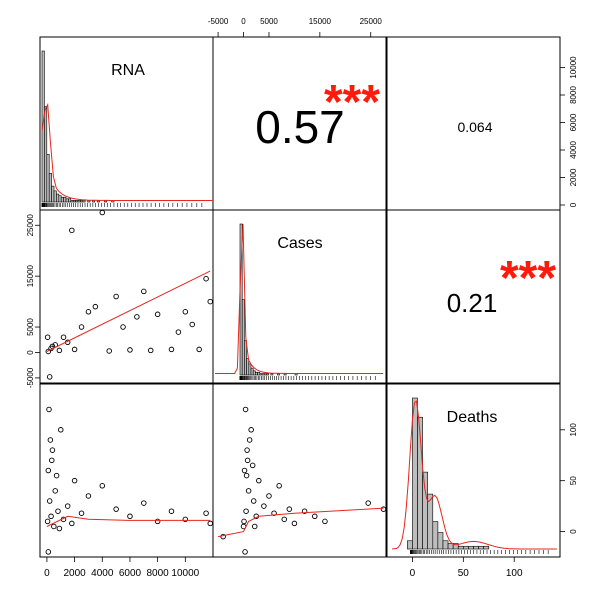 The width and height of the screenshot is (600, 600). What do you see at coordinates (47, 573) in the screenshot?
I see `tick-label-rna: 0` at bounding box center [47, 573].